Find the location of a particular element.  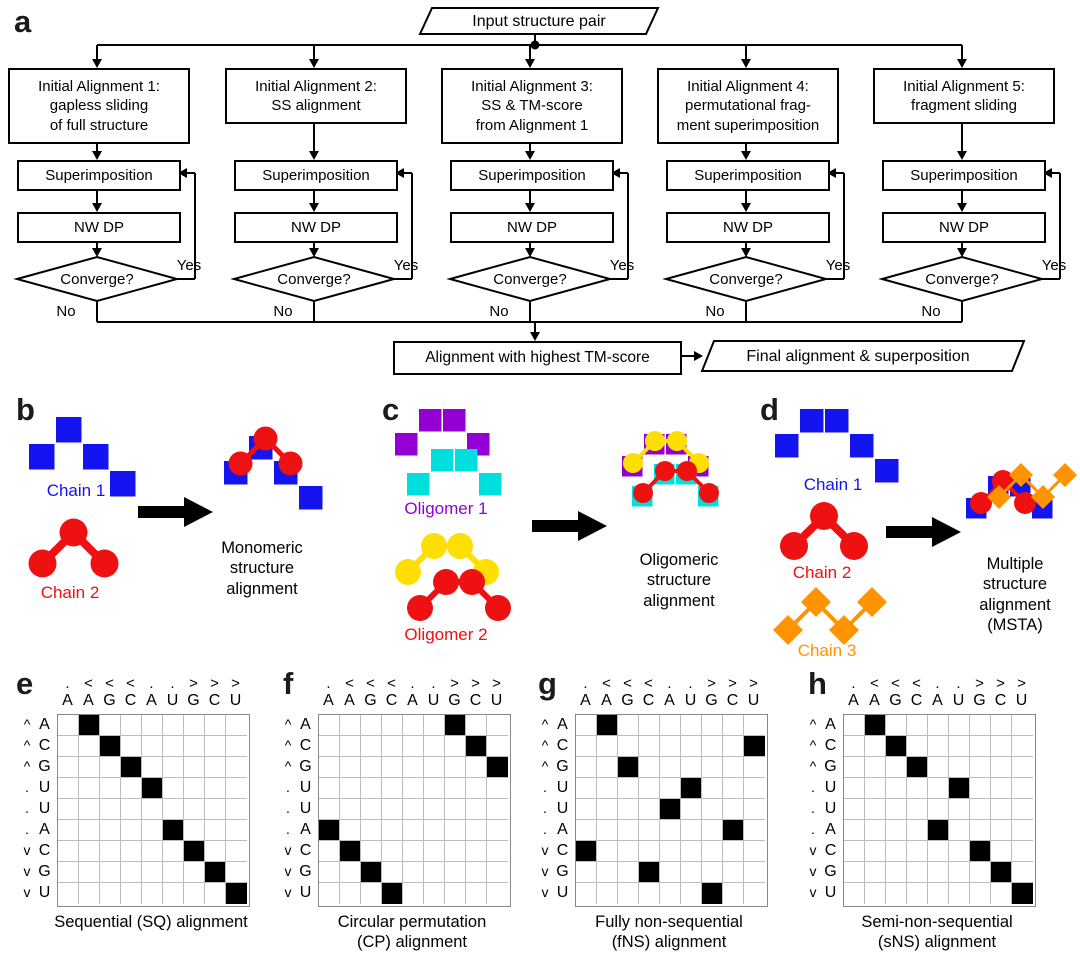

panel-label-e: e is located at coordinates (25, 683).